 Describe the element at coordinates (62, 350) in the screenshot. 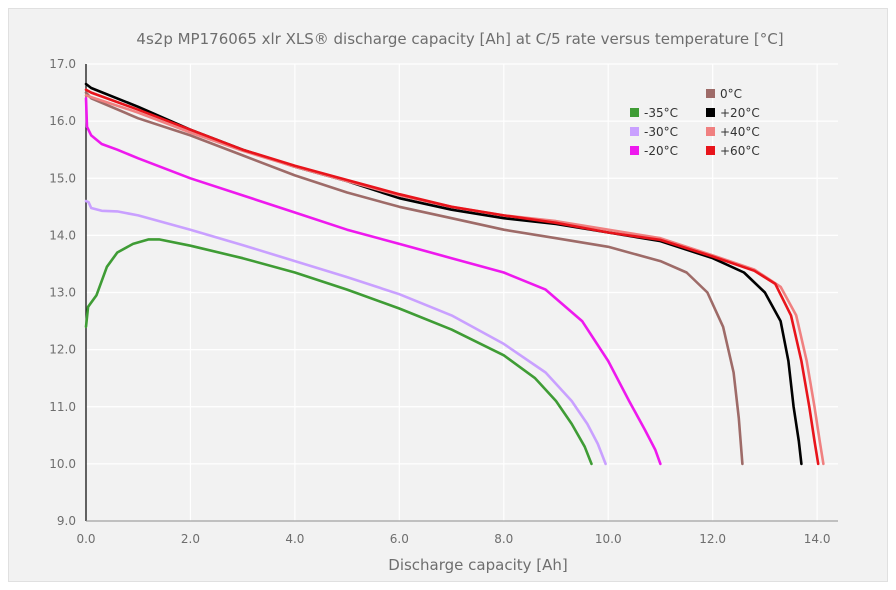

I see `y-tick-label: 12.0` at that location.